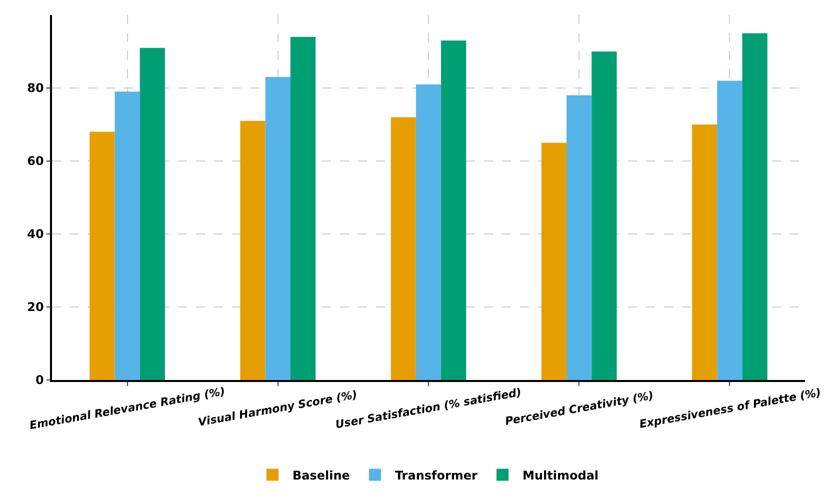  I want to click on y-tick-label: 20, so click(35, 307).